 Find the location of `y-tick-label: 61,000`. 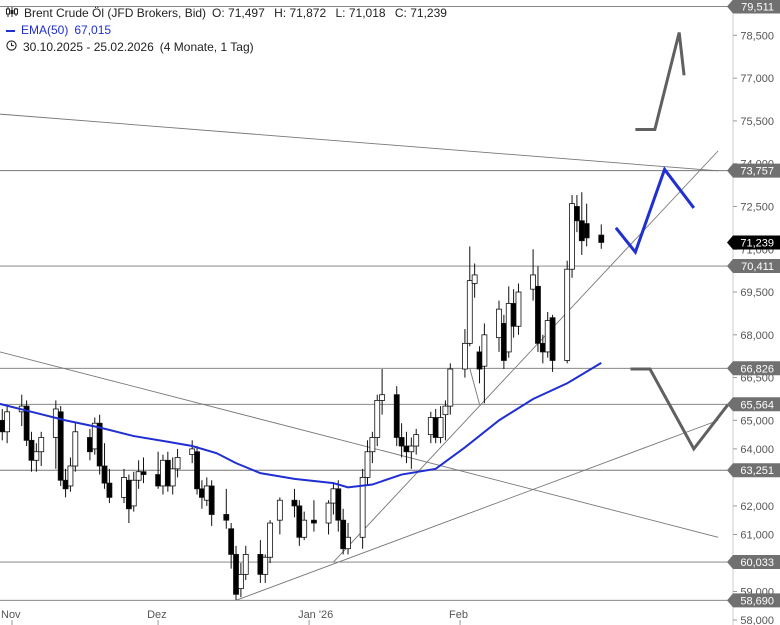

y-tick-label: 61,000 is located at coordinates (757, 535).